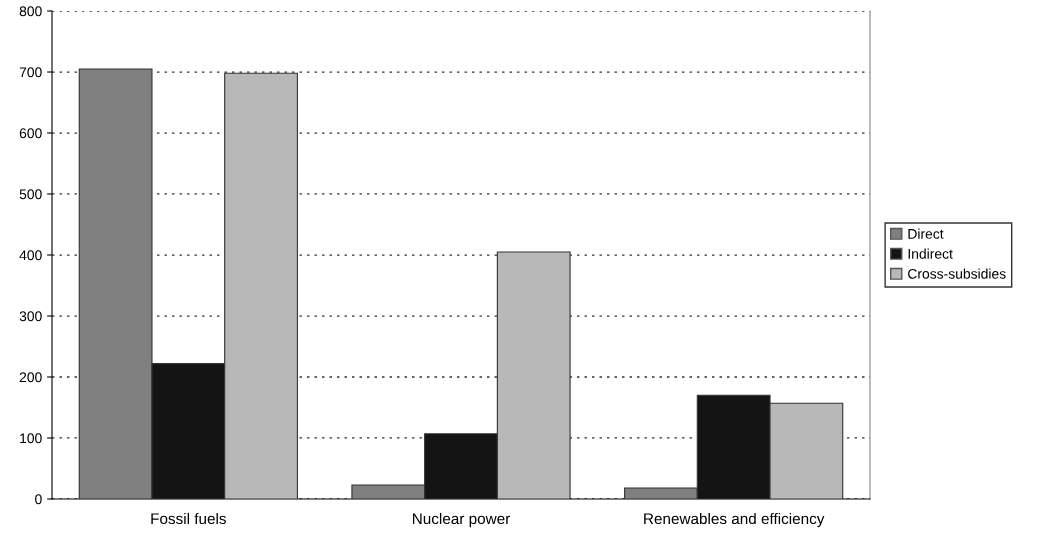 This screenshot has width=1050, height=547. I want to click on x-tick-label: Fossil fuels, so click(188, 518).